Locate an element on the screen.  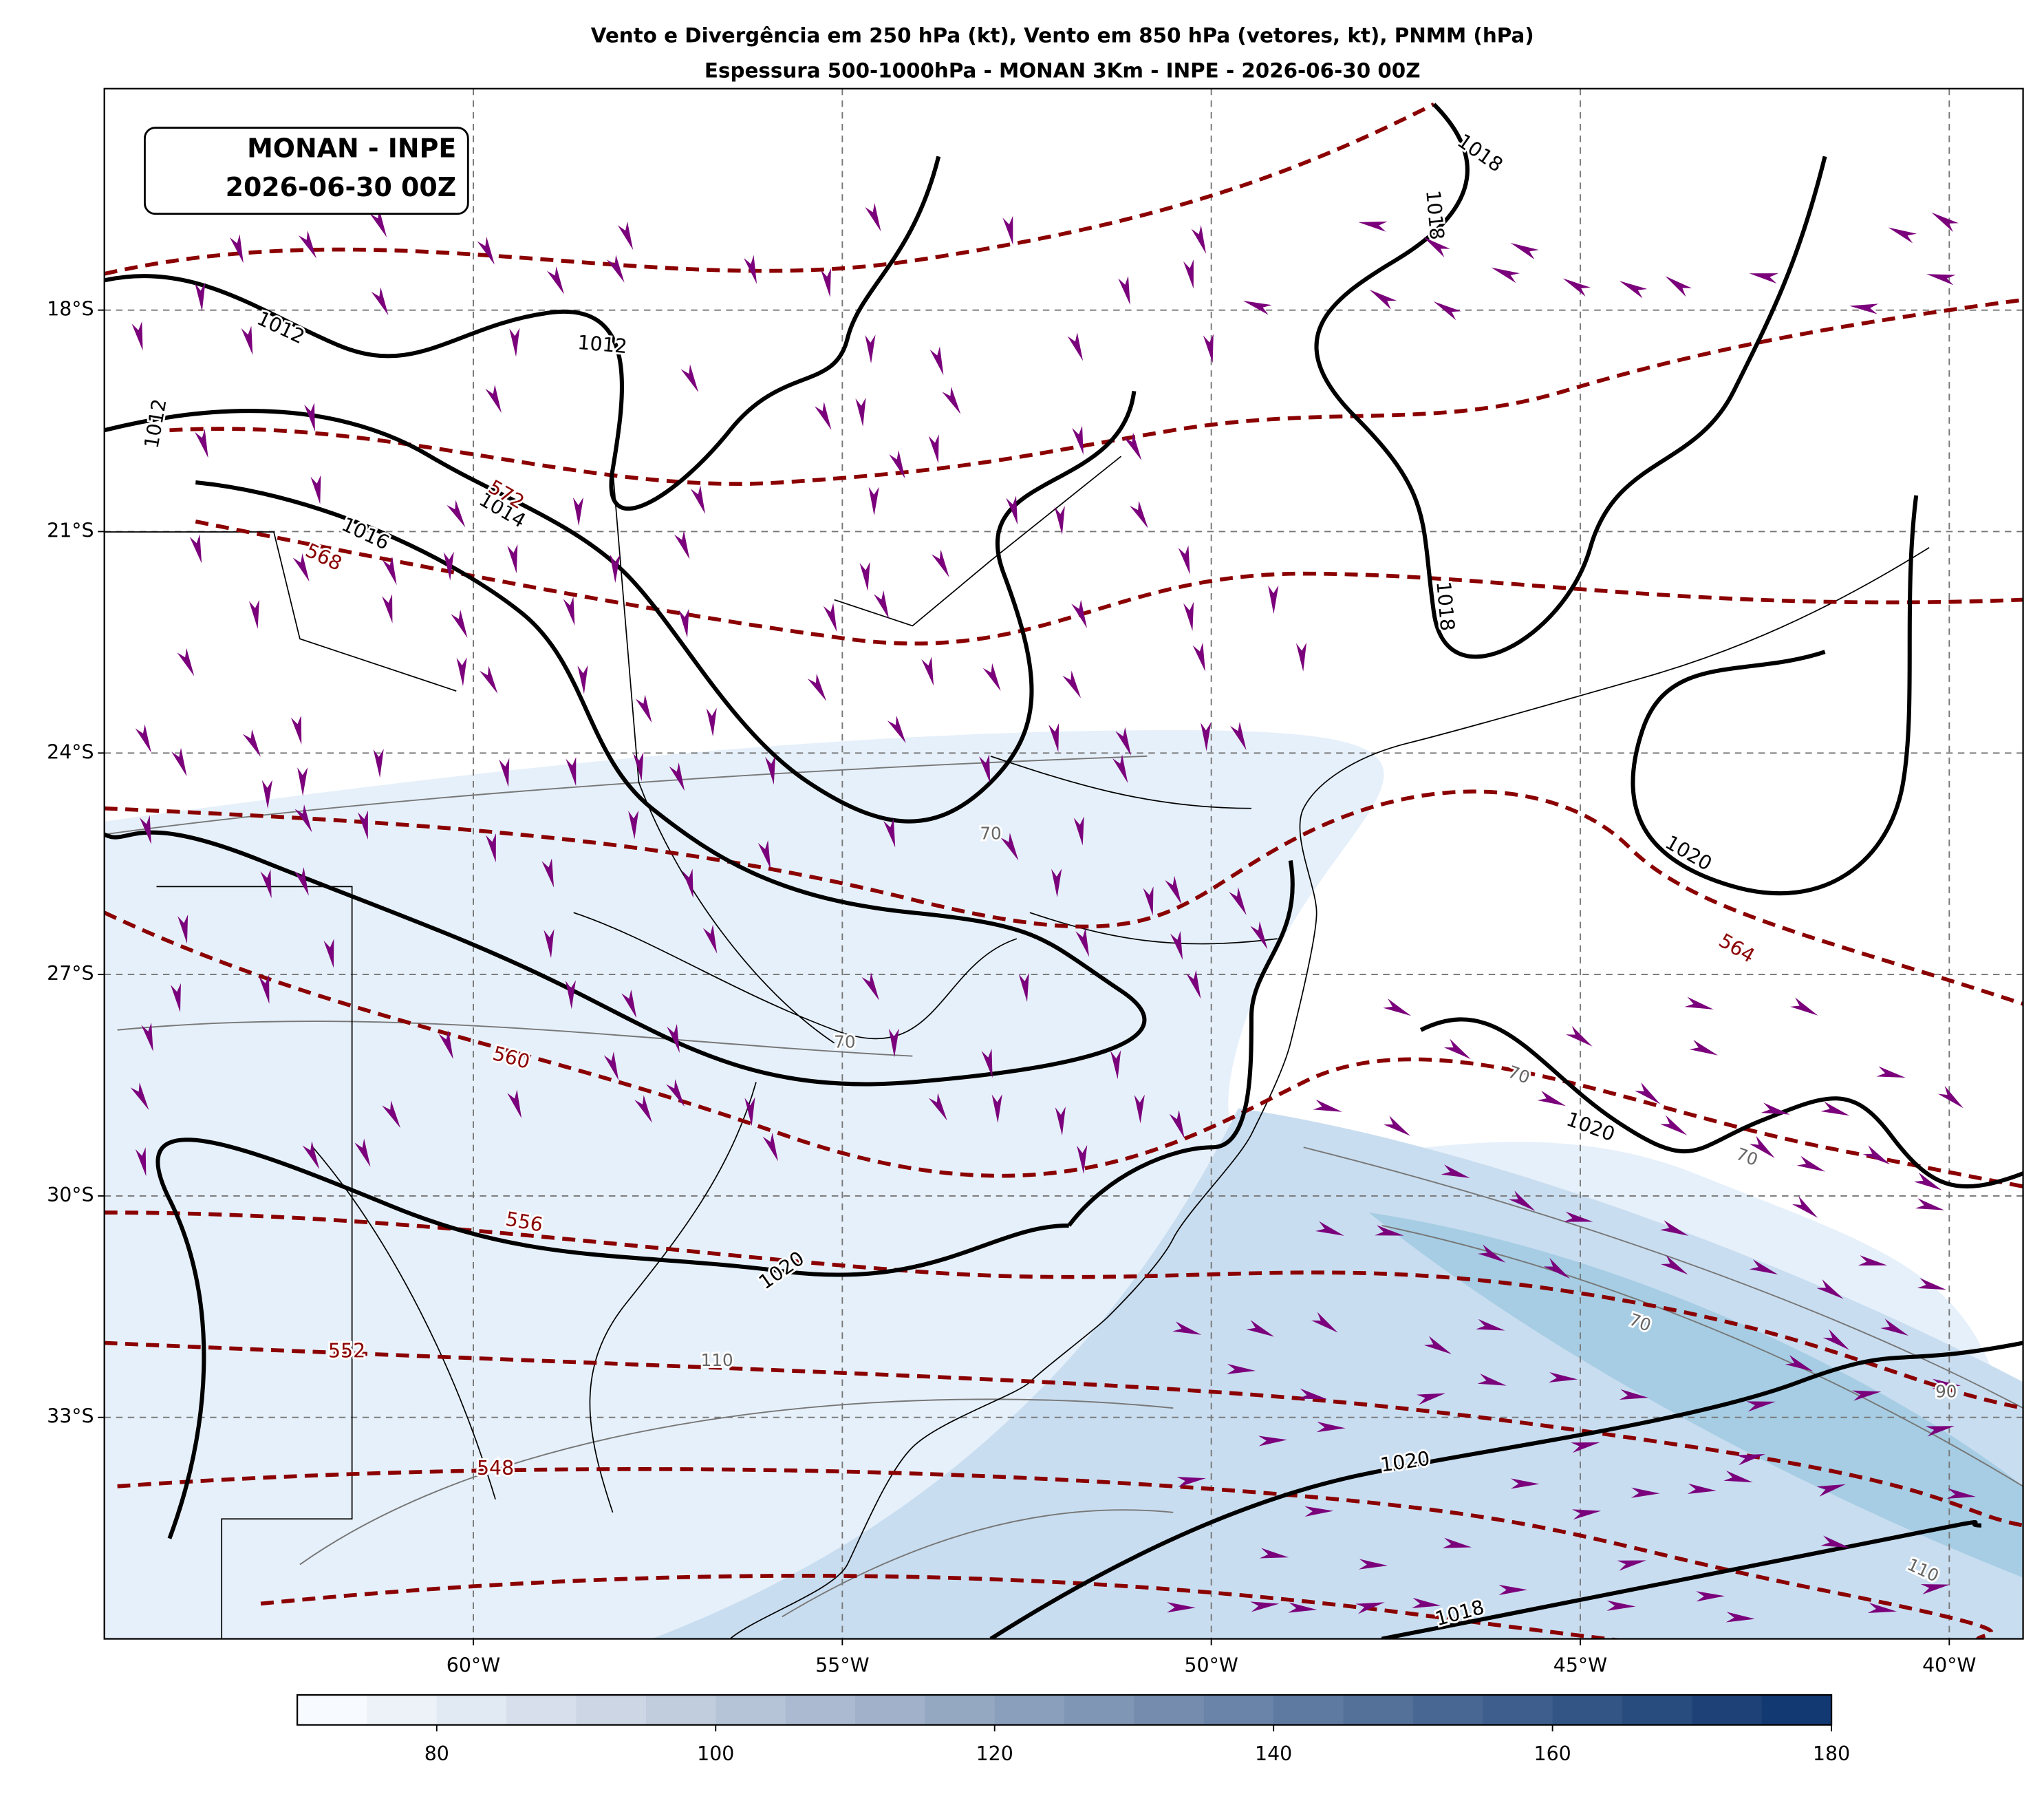
x-tick-label: 55°W is located at coordinates (842, 1665).